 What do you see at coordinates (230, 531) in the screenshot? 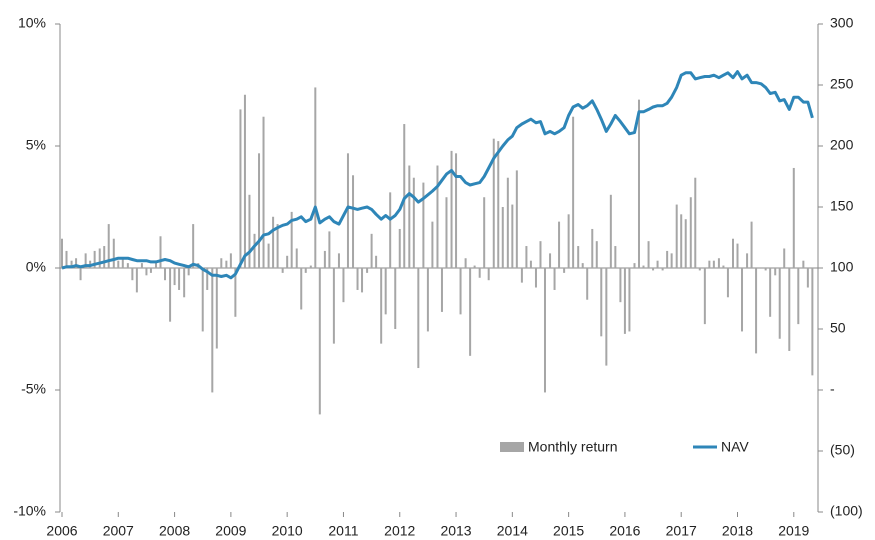
I see `x-tick-label: 2009` at bounding box center [230, 531].